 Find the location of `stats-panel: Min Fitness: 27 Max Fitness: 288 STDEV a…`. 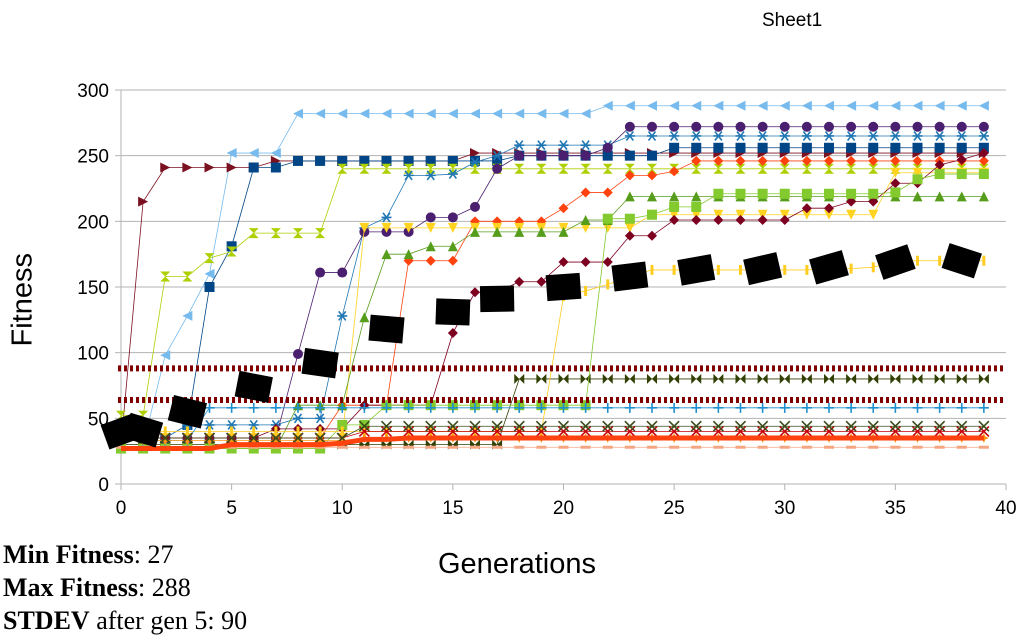

stats-panel: Min Fitness: 27 Max Fitness: 288 STDEV a… is located at coordinates (125, 587).